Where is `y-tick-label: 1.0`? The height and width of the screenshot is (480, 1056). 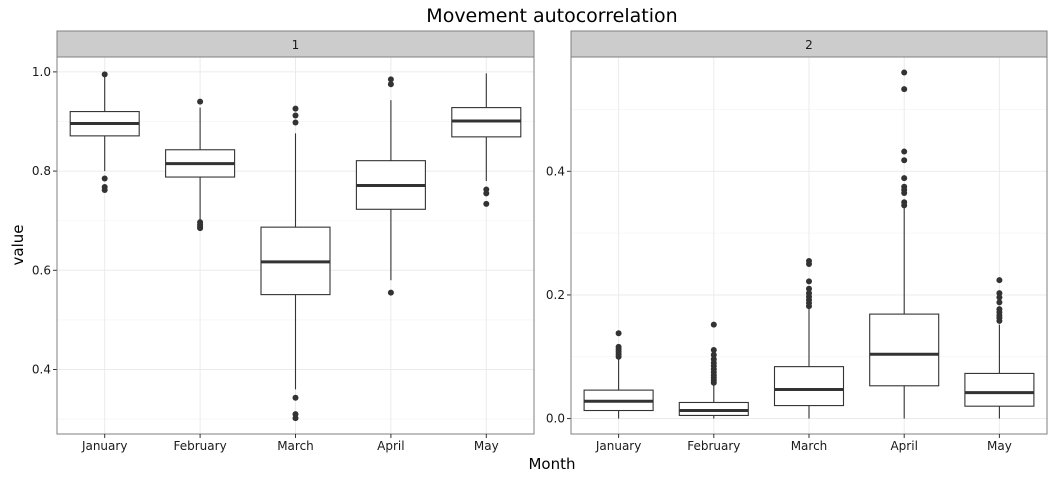 y-tick-label: 1.0 is located at coordinates (41, 72).